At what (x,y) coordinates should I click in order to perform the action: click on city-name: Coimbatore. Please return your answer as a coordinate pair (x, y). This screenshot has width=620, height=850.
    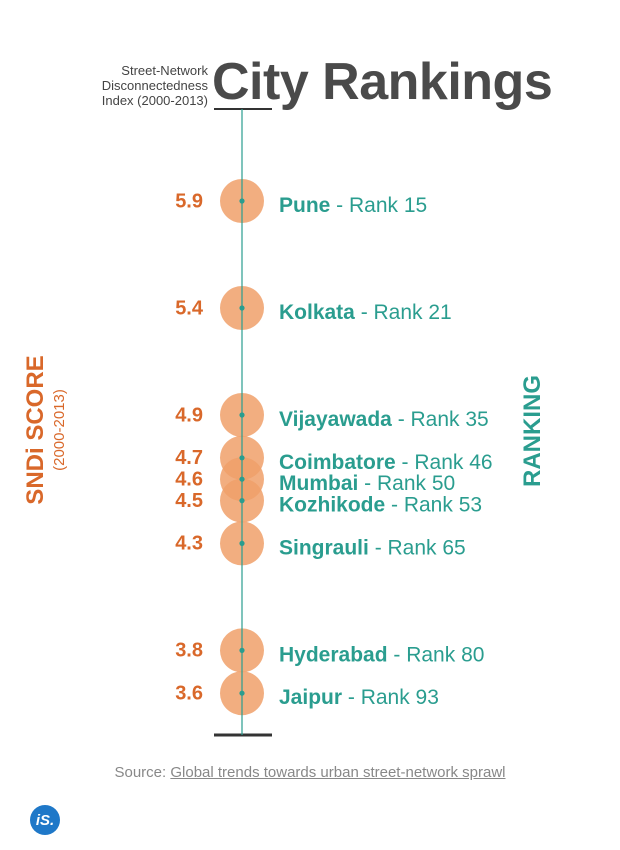
    Looking at the image, I should click on (337, 461).